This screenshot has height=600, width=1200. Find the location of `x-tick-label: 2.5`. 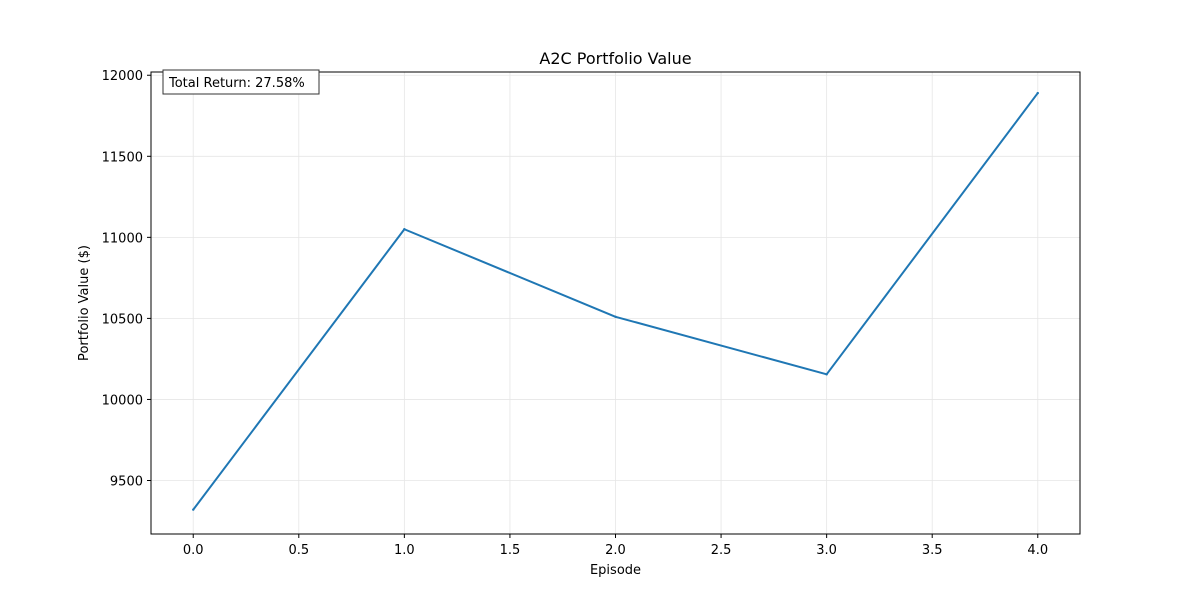

x-tick-label: 2.5 is located at coordinates (721, 550).